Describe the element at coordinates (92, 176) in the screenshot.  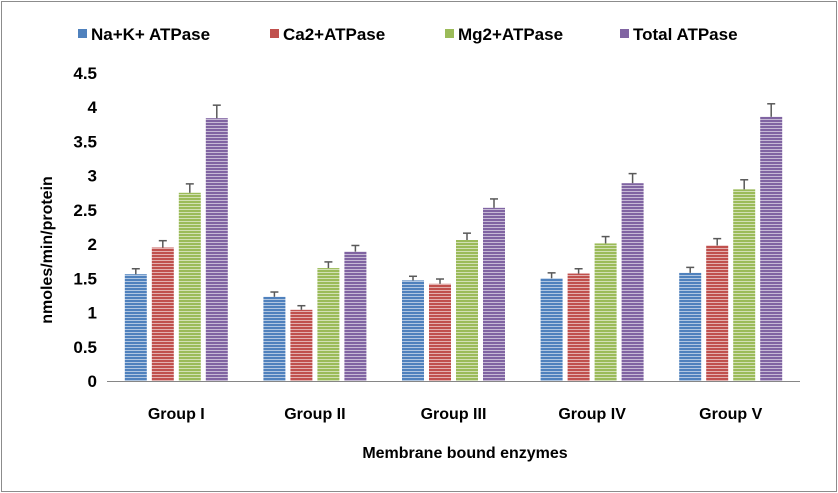
I see `y-tick-label: 3` at that location.